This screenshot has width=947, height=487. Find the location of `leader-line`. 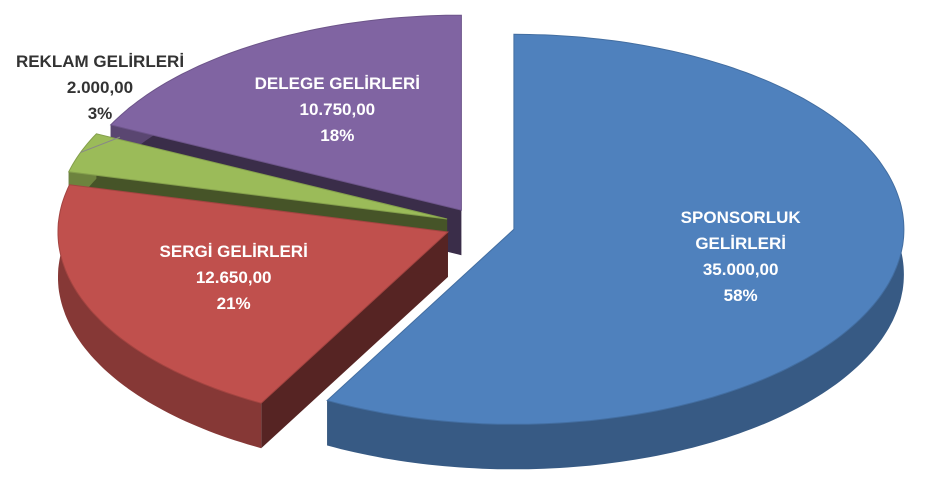

leader-line is located at coordinates (100, 144).